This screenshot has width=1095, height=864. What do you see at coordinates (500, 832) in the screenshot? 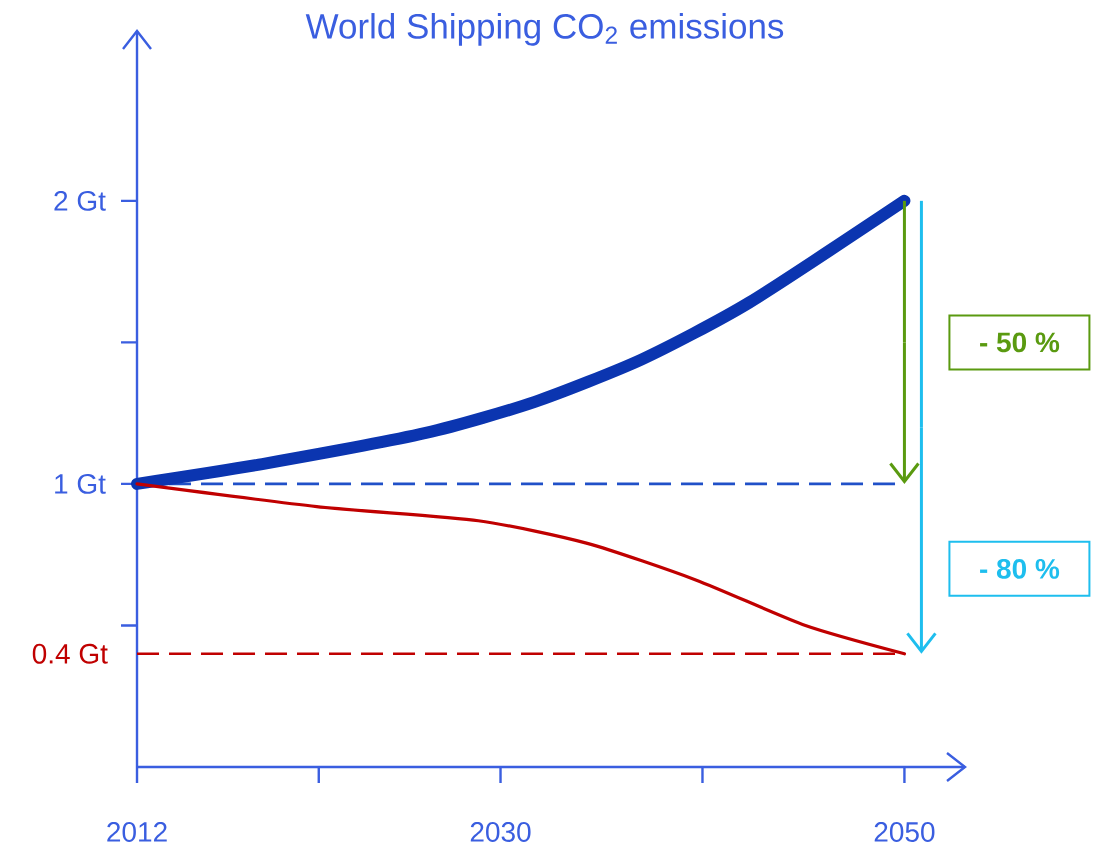
I see `x-tick-label: 2030` at bounding box center [500, 832].